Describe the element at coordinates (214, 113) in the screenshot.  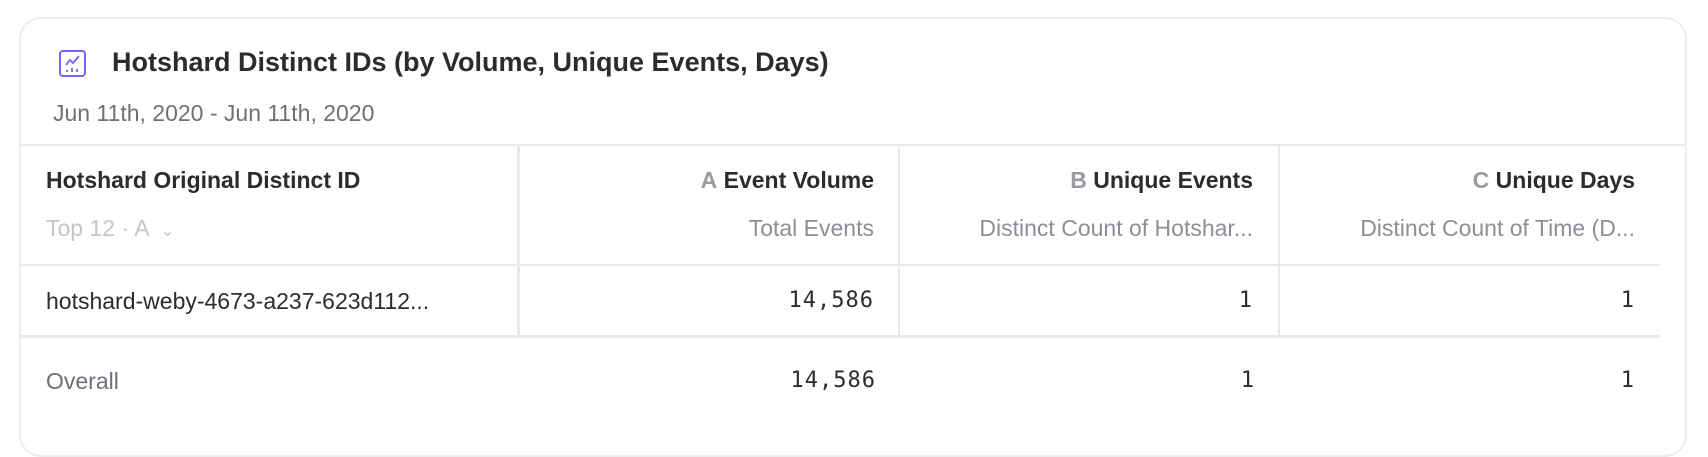
I see `date-range: Jun 11th, 2020 - Jun 11th, 2020` at that location.